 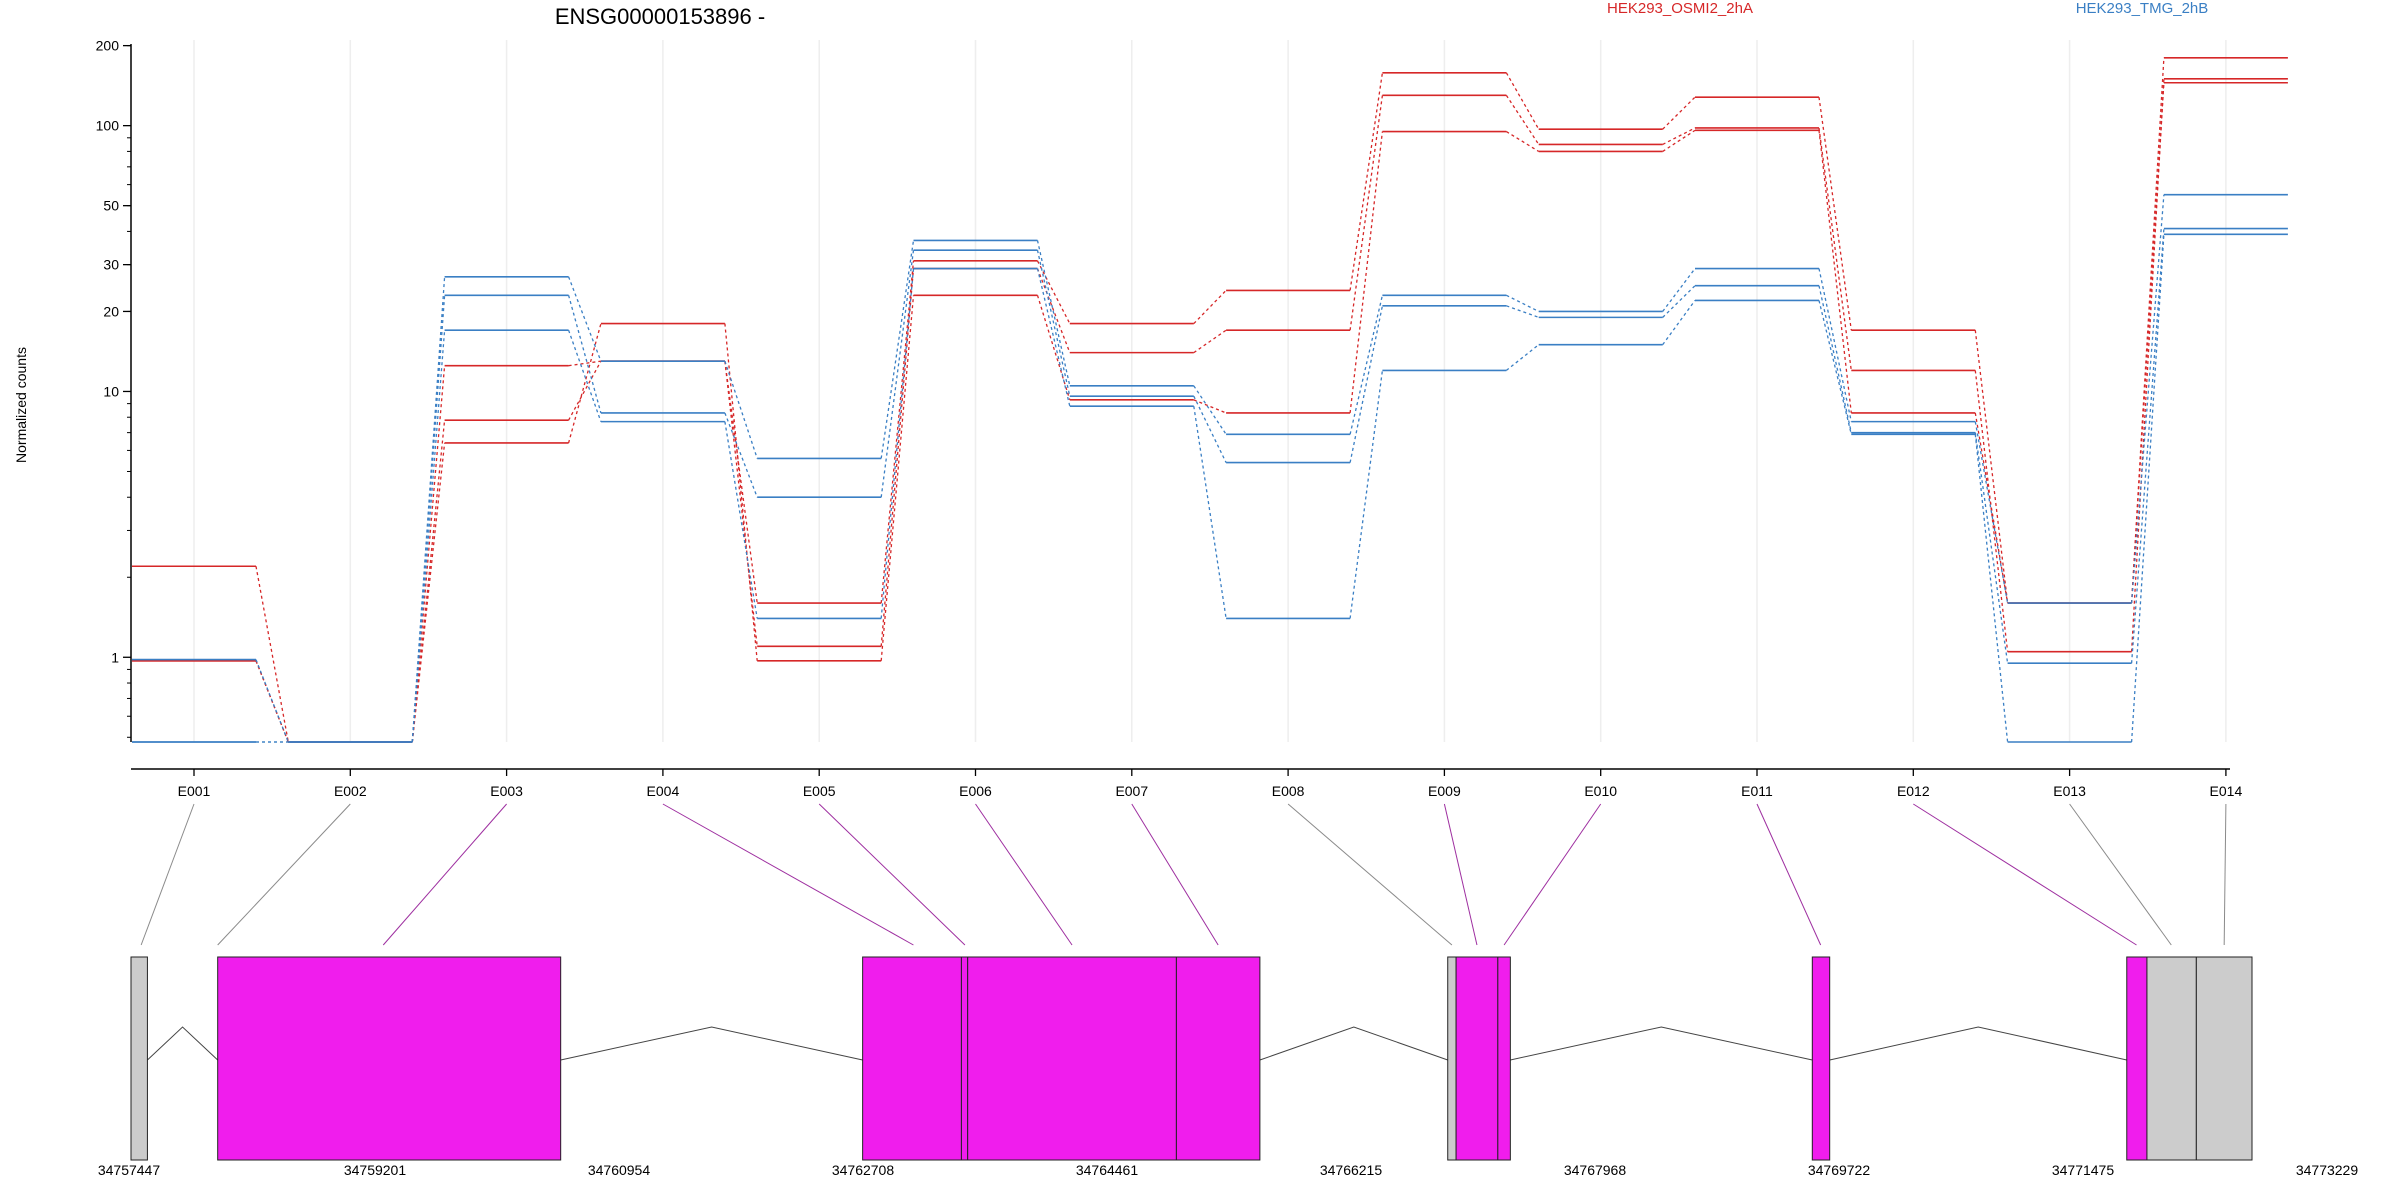 I want to click on y-tick-label: 200, so click(x=108, y=46).